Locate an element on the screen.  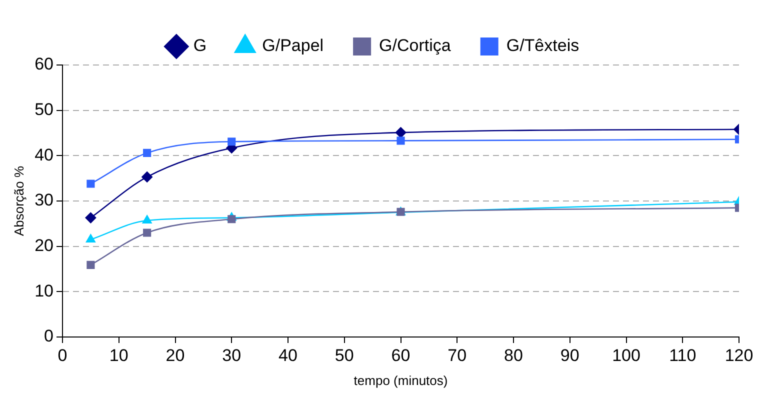
x-tick-label: 120 is located at coordinates (739, 355).